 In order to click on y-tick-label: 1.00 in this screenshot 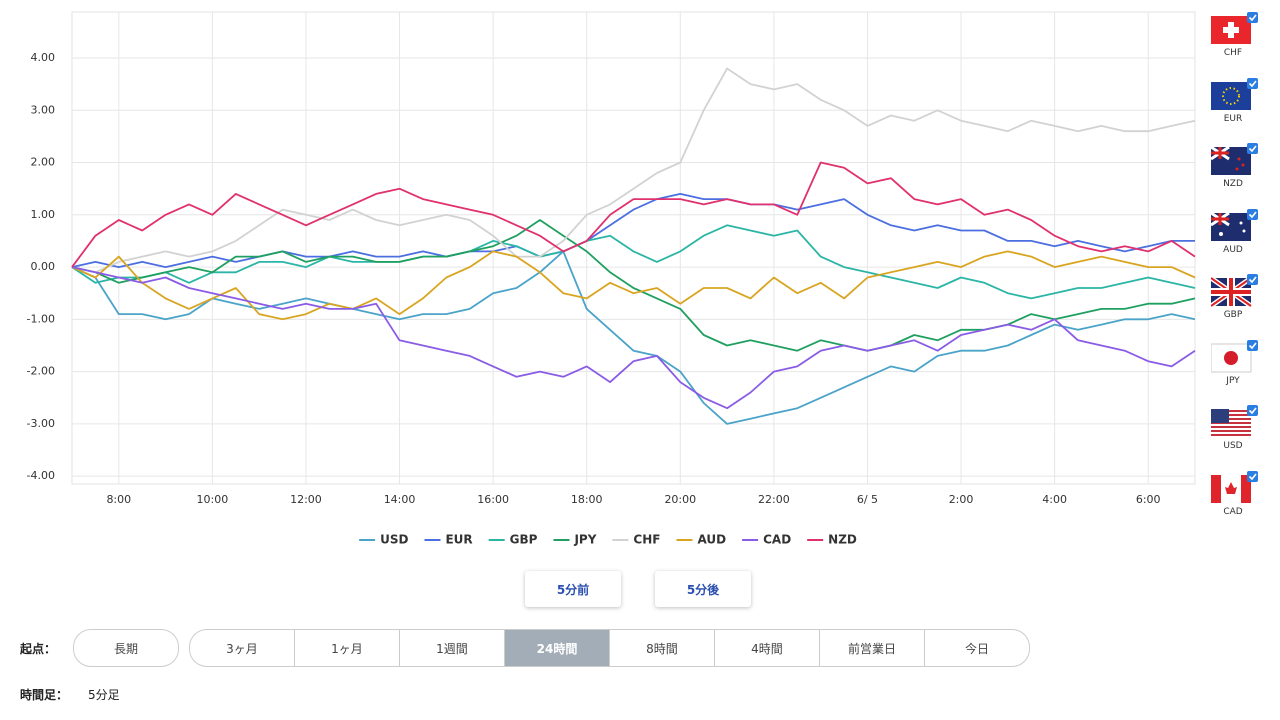, I will do `click(43, 214)`.